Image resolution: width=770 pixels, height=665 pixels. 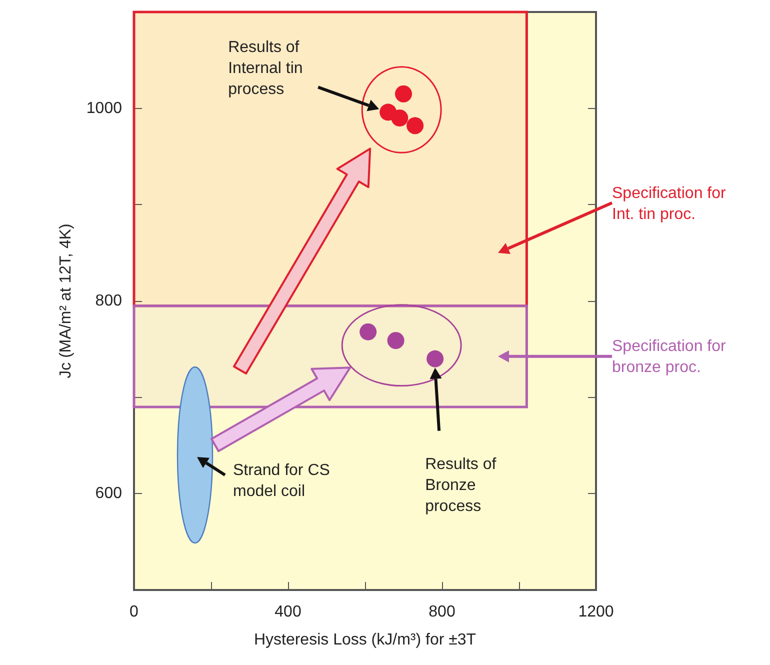 I want to click on x-tick-label: 0, so click(x=134, y=612).